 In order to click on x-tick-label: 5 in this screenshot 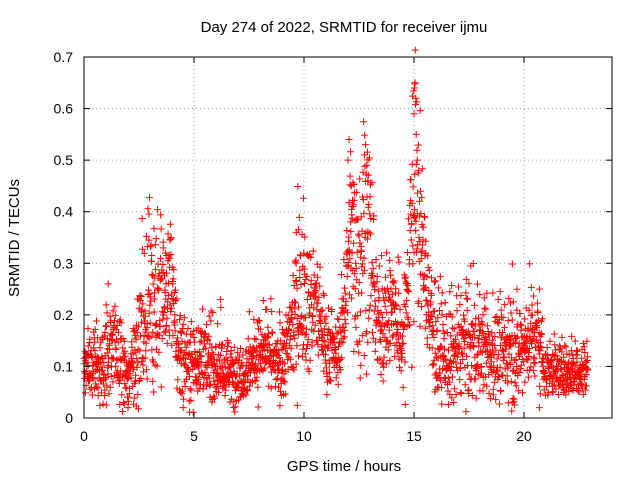, I will do `click(194, 436)`.